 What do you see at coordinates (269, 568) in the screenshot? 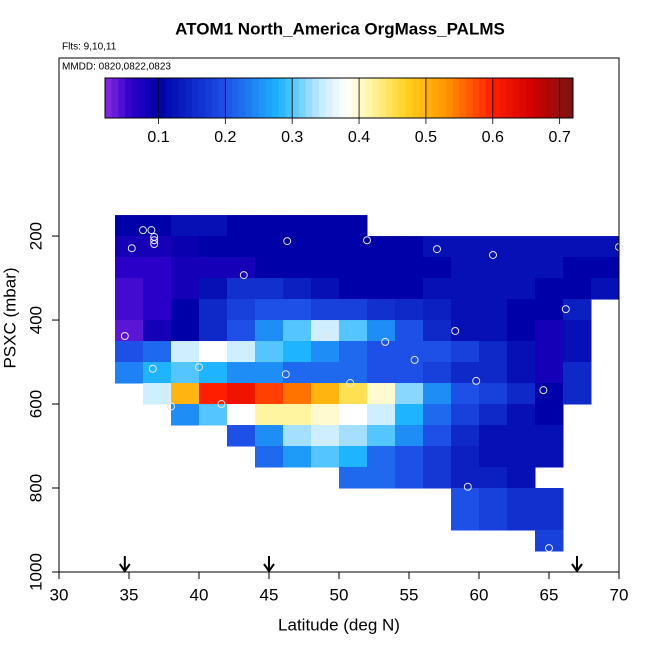
I see `flight-arrow-head` at bounding box center [269, 568].